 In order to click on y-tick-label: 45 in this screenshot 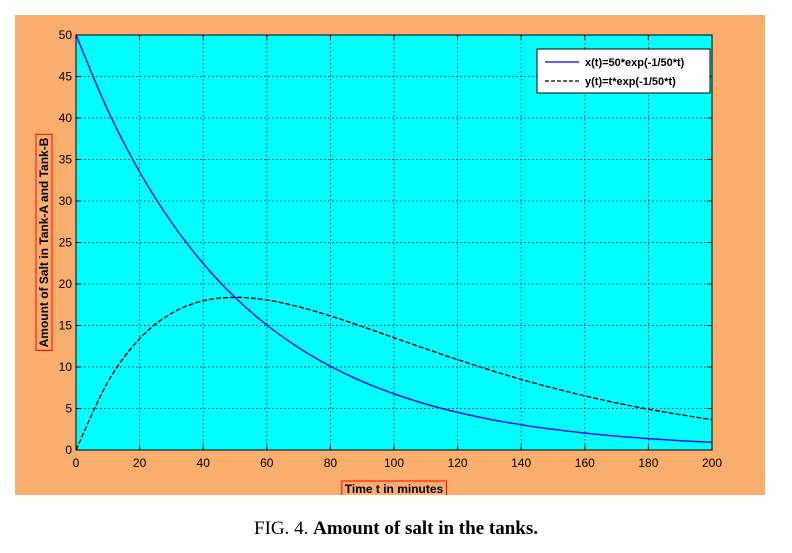, I will do `click(66, 77)`.